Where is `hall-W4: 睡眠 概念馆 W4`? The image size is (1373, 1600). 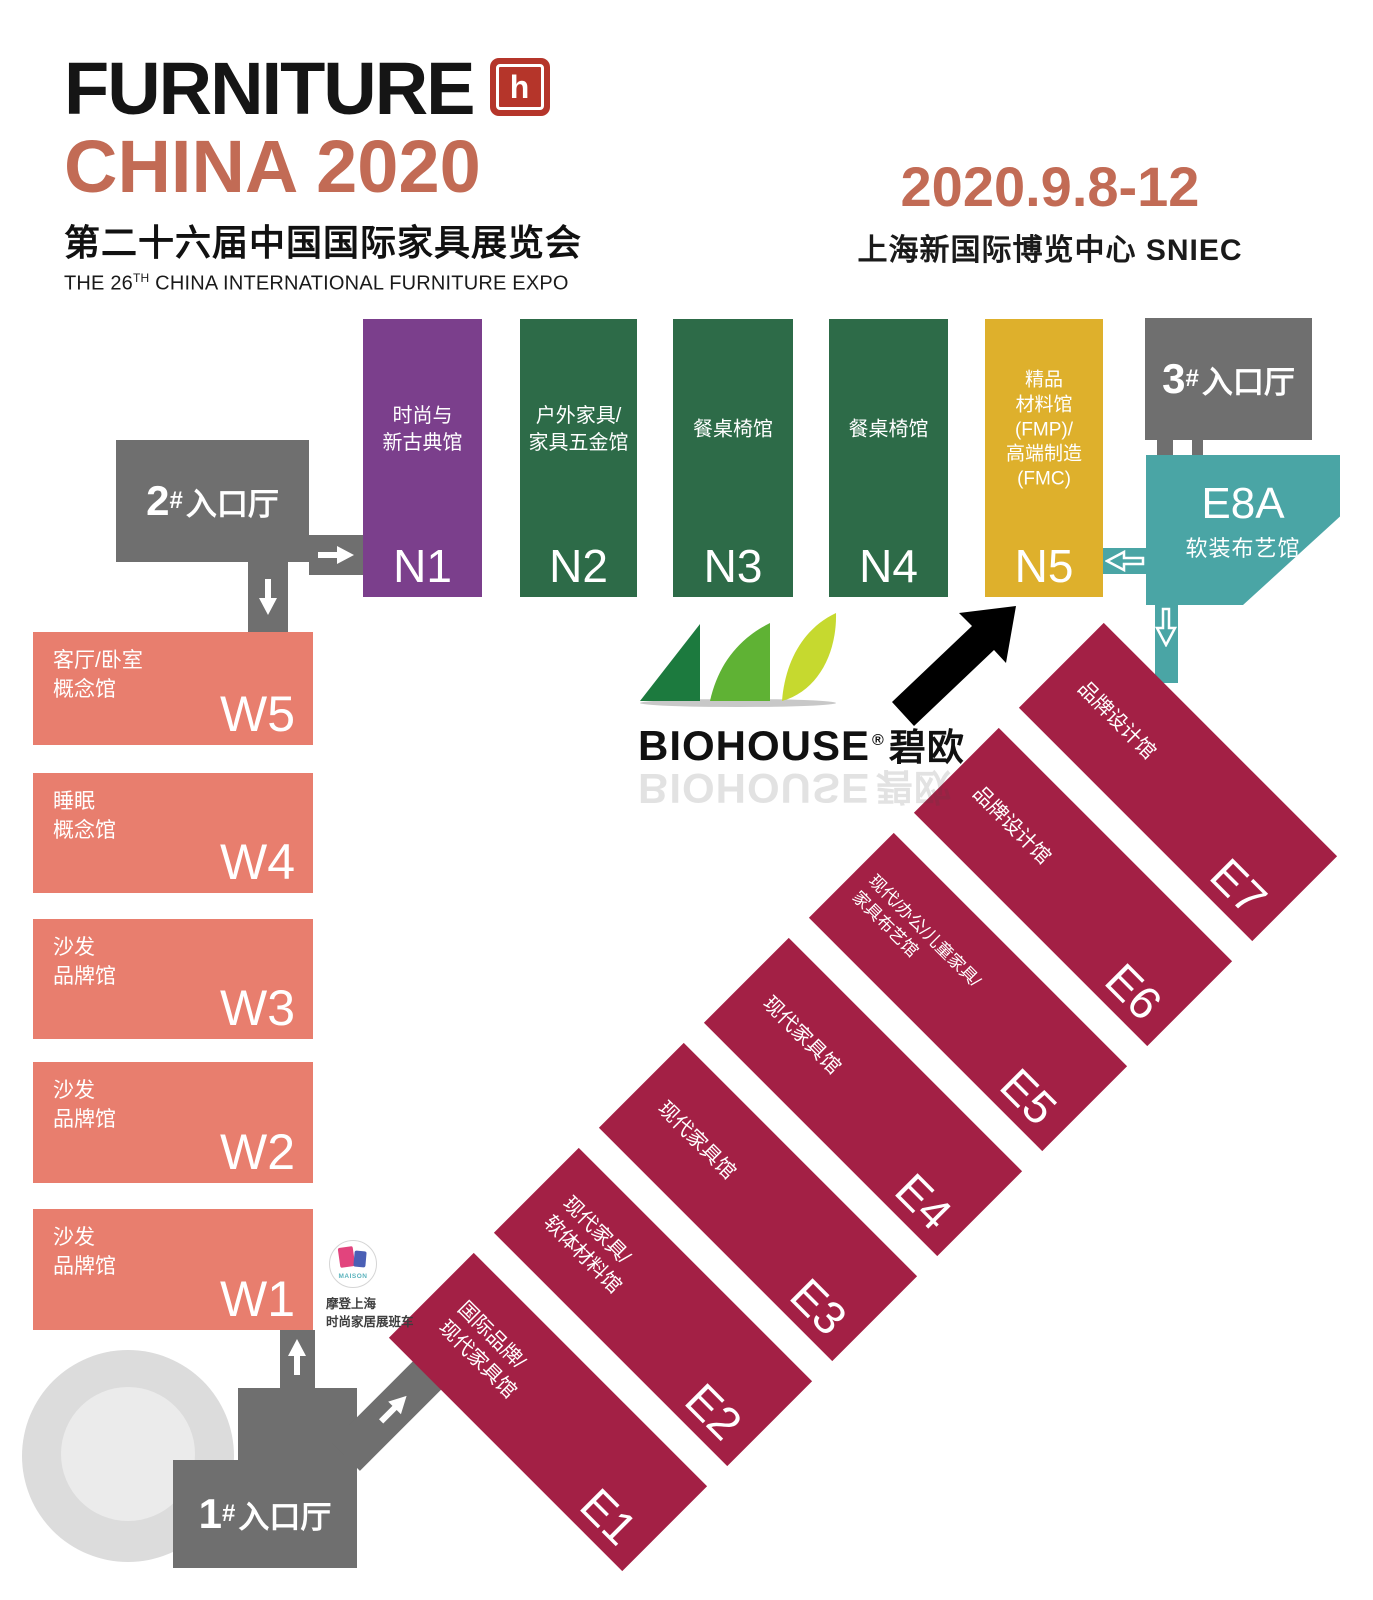 hall-W4: 睡眠 概念馆 W4 is located at coordinates (173, 833).